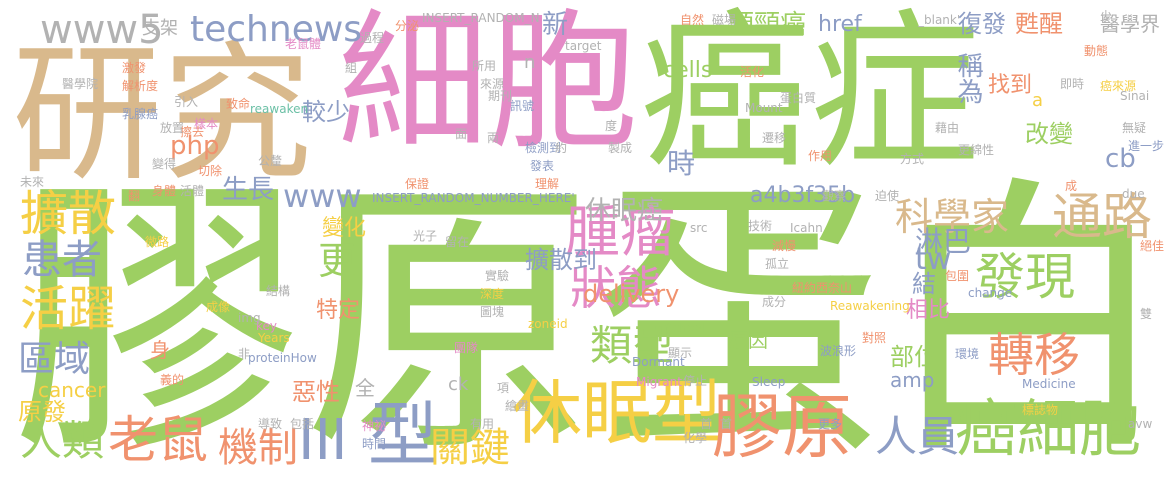 This screenshot has height=482, width=1175. I want to click on word-cloud-word: 癌來源, so click(1118, 86).